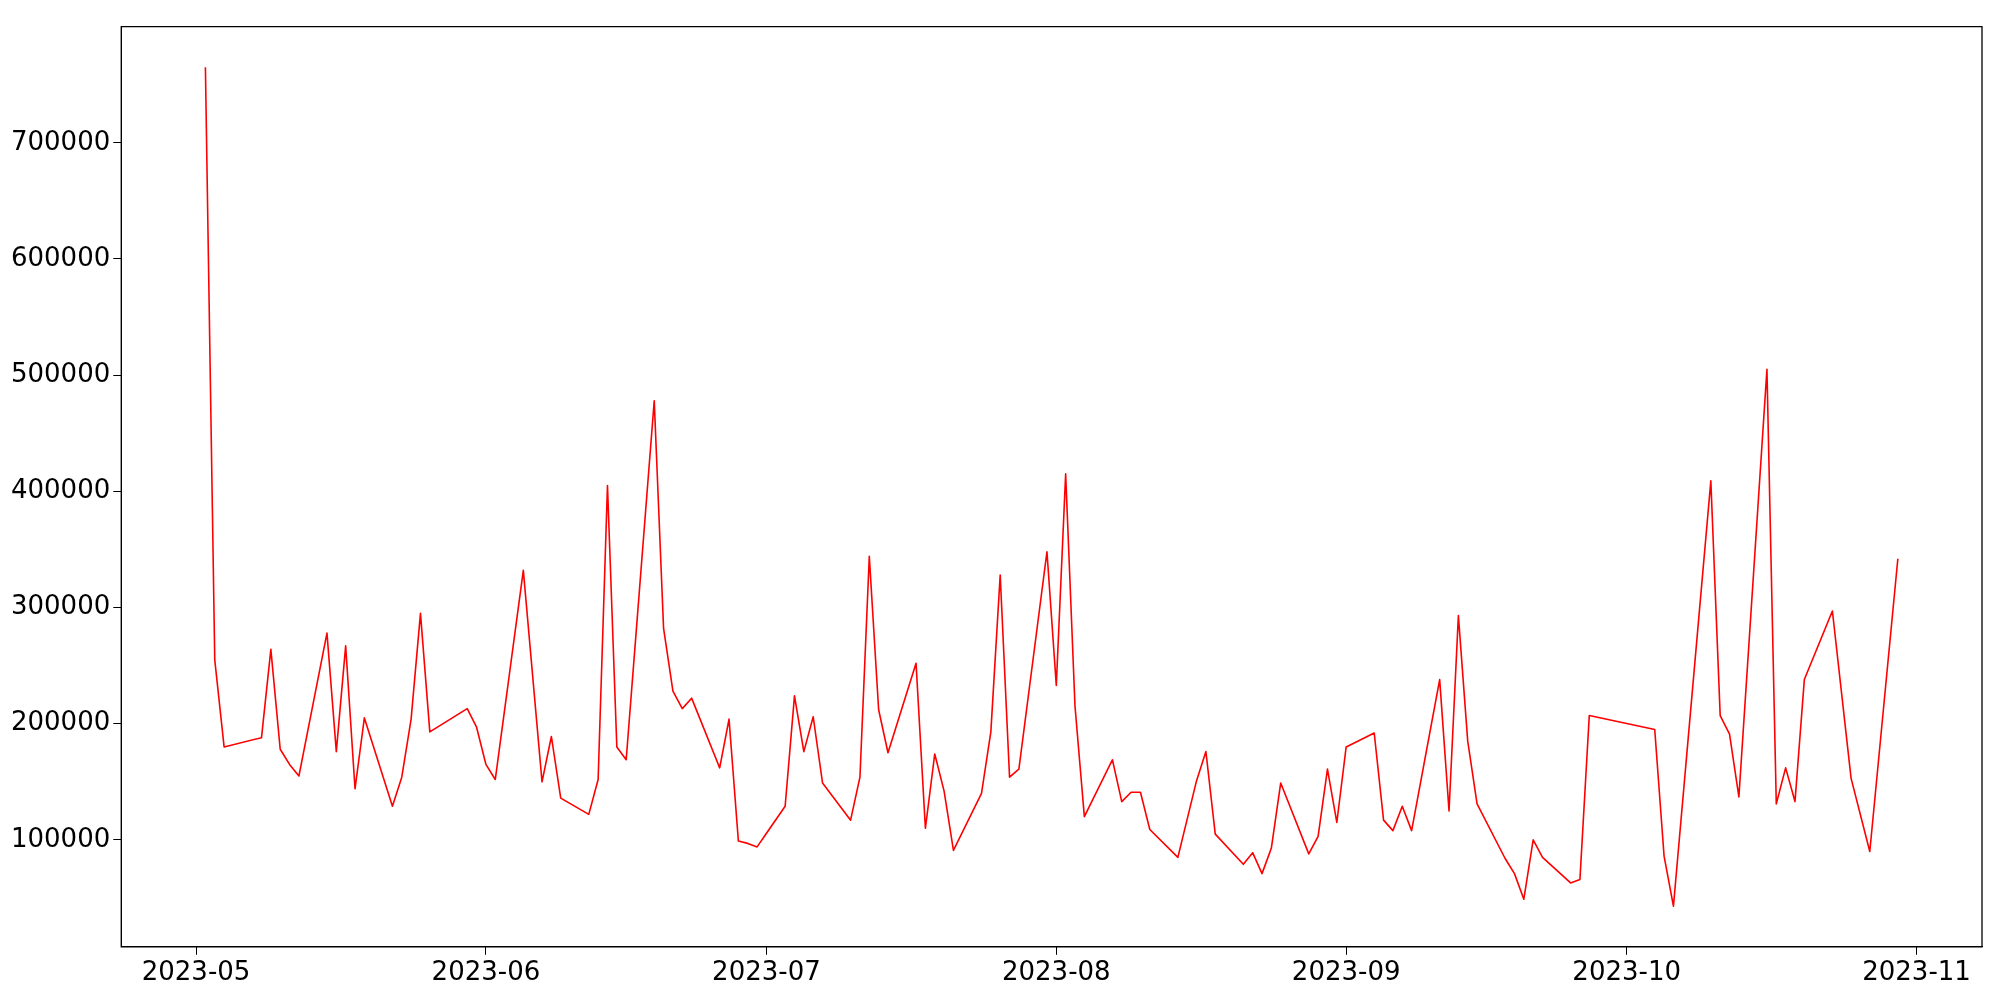  I want to click on y-tick-label: 400000, so click(60, 489).